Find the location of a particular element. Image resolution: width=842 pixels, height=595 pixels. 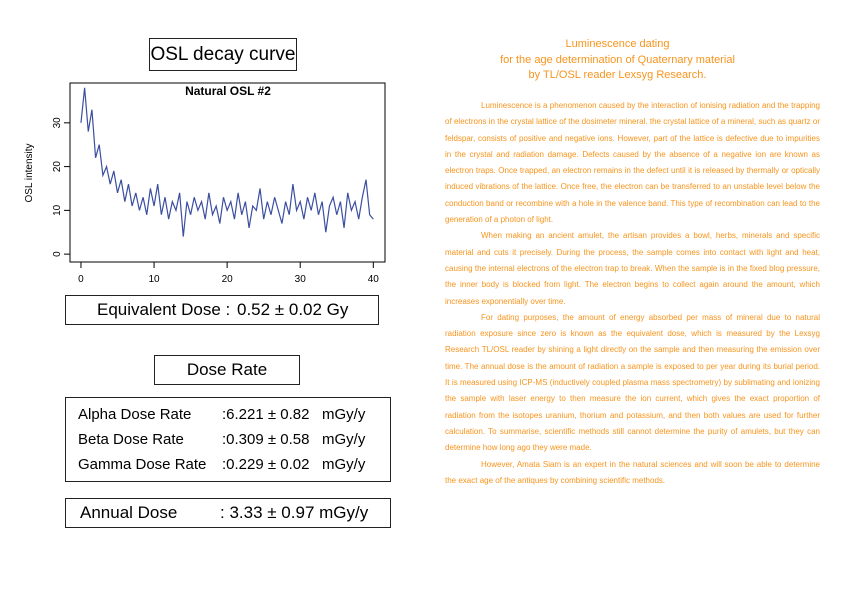

chart-title: Natural OSL #2 is located at coordinates (228, 91).